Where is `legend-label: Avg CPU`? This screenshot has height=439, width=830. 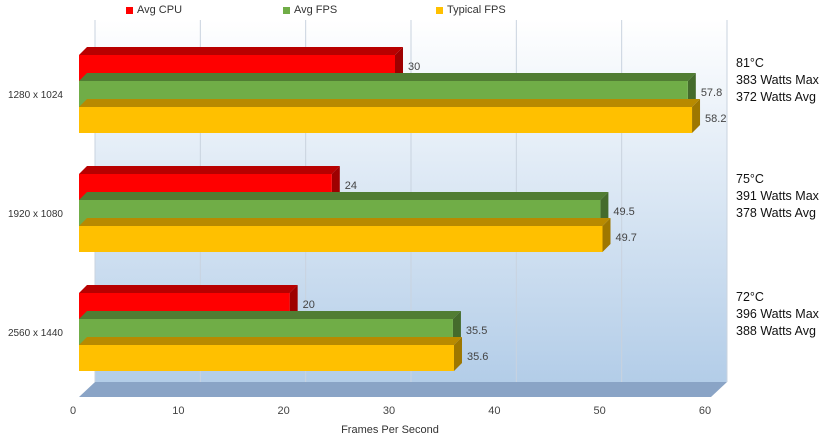 legend-label: Avg CPU is located at coordinates (160, 10).